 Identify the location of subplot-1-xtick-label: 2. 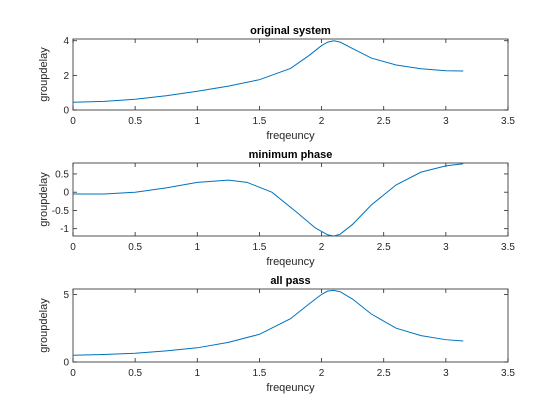
(322, 121).